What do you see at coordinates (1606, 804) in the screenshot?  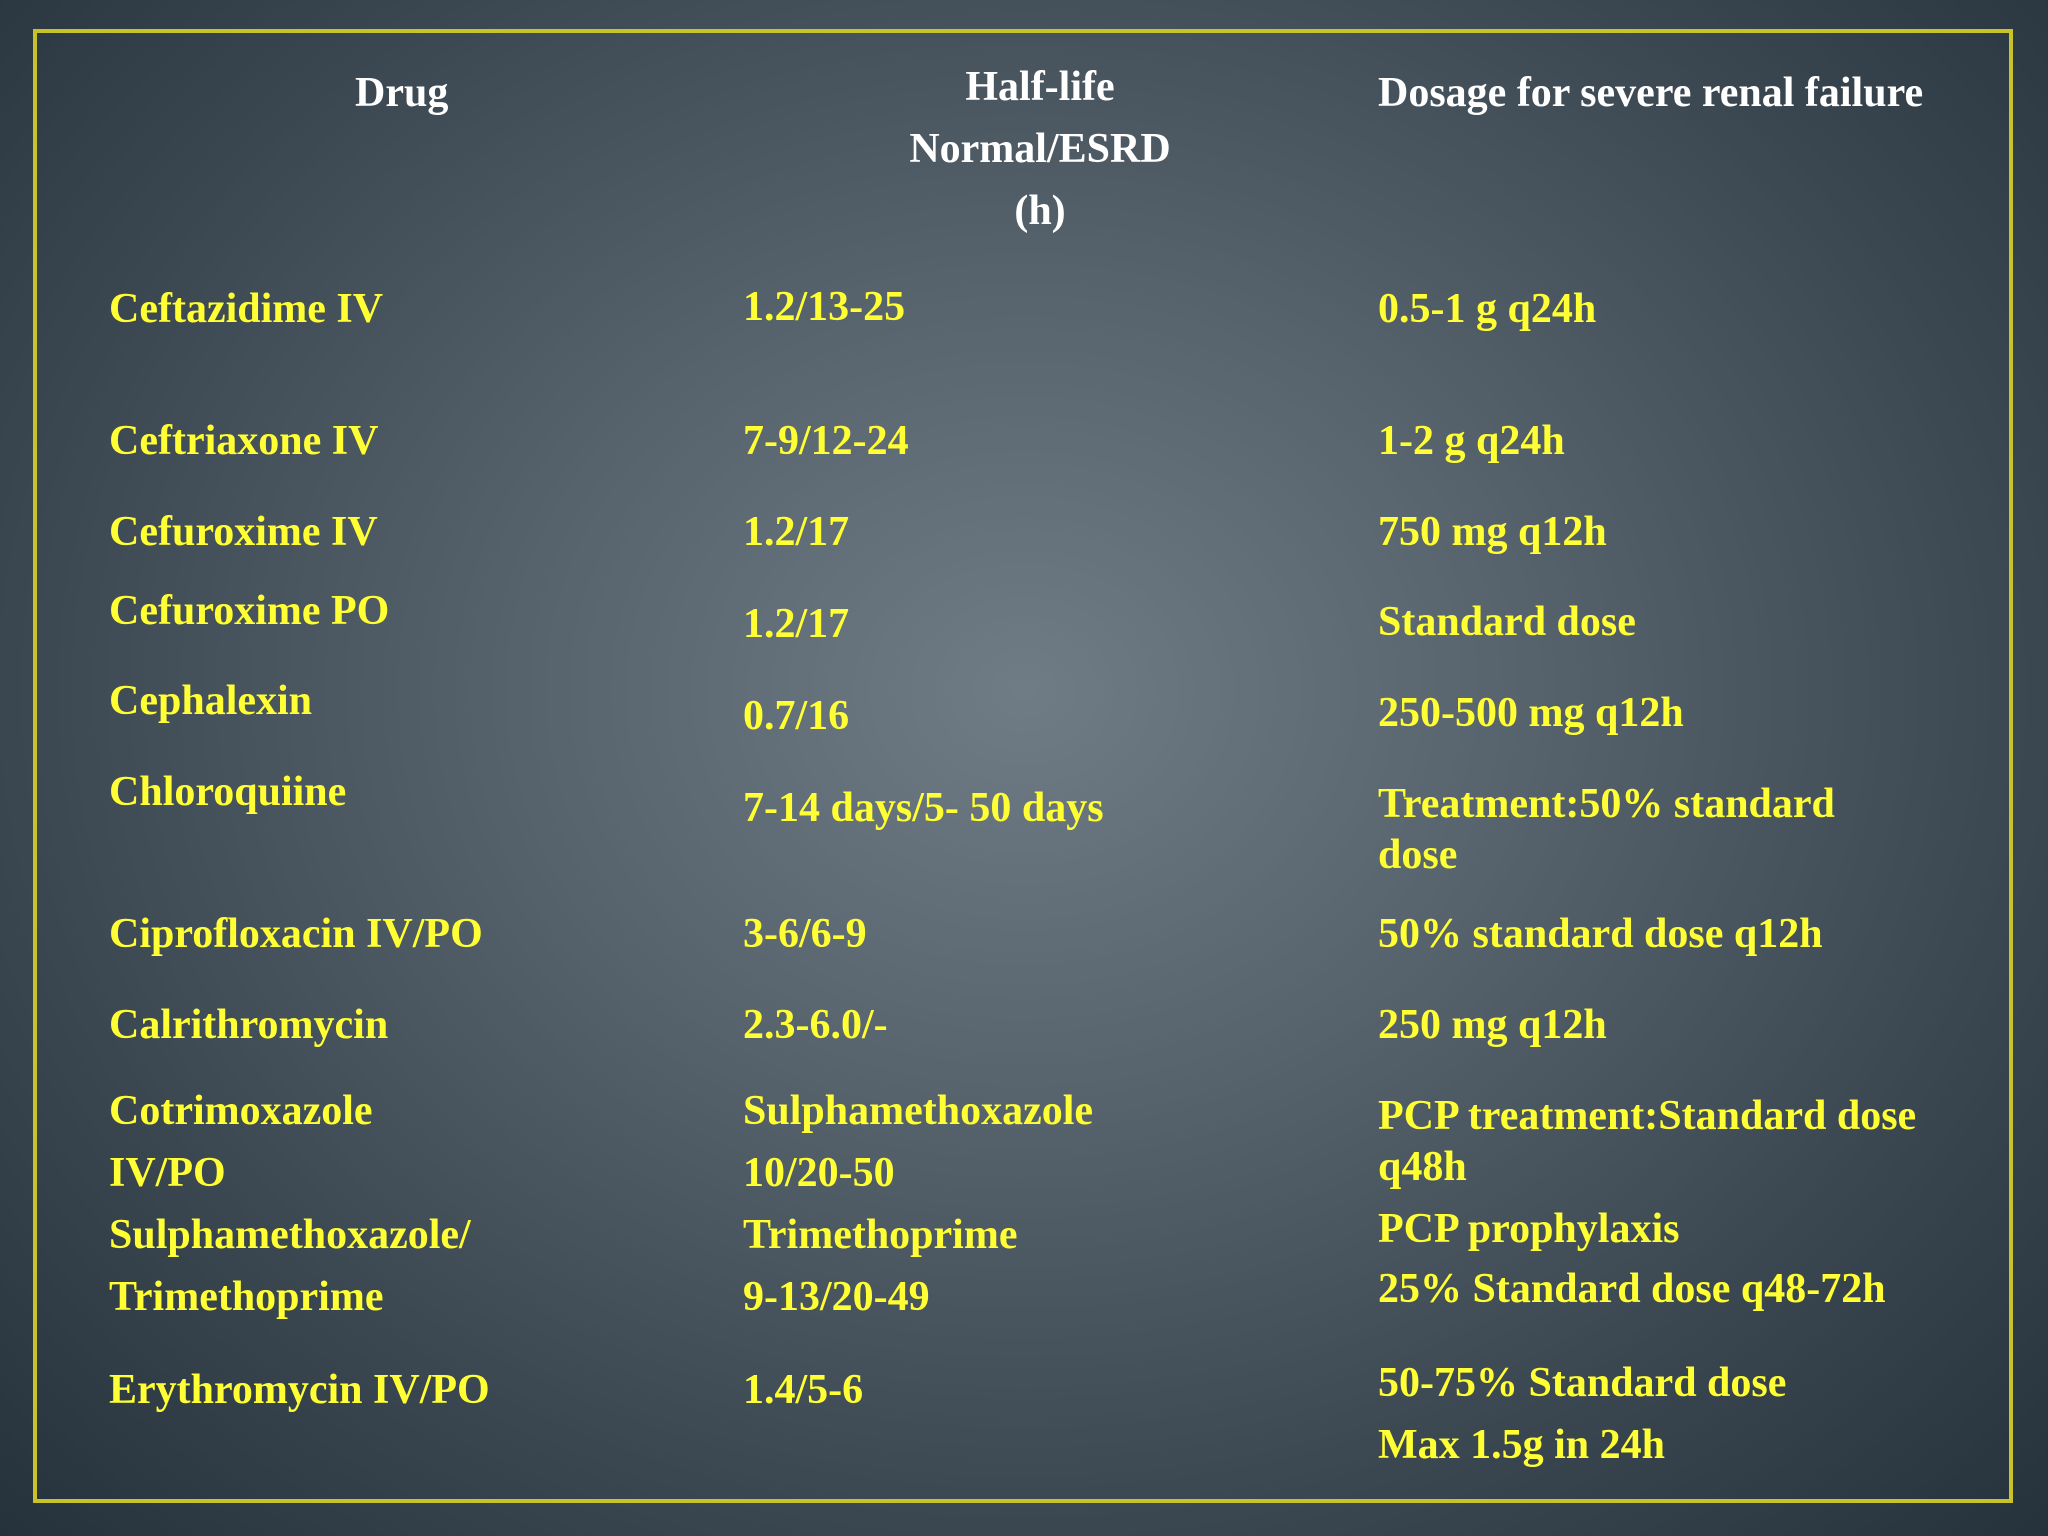 I see `dosage-value: Treatment:50% standard` at bounding box center [1606, 804].